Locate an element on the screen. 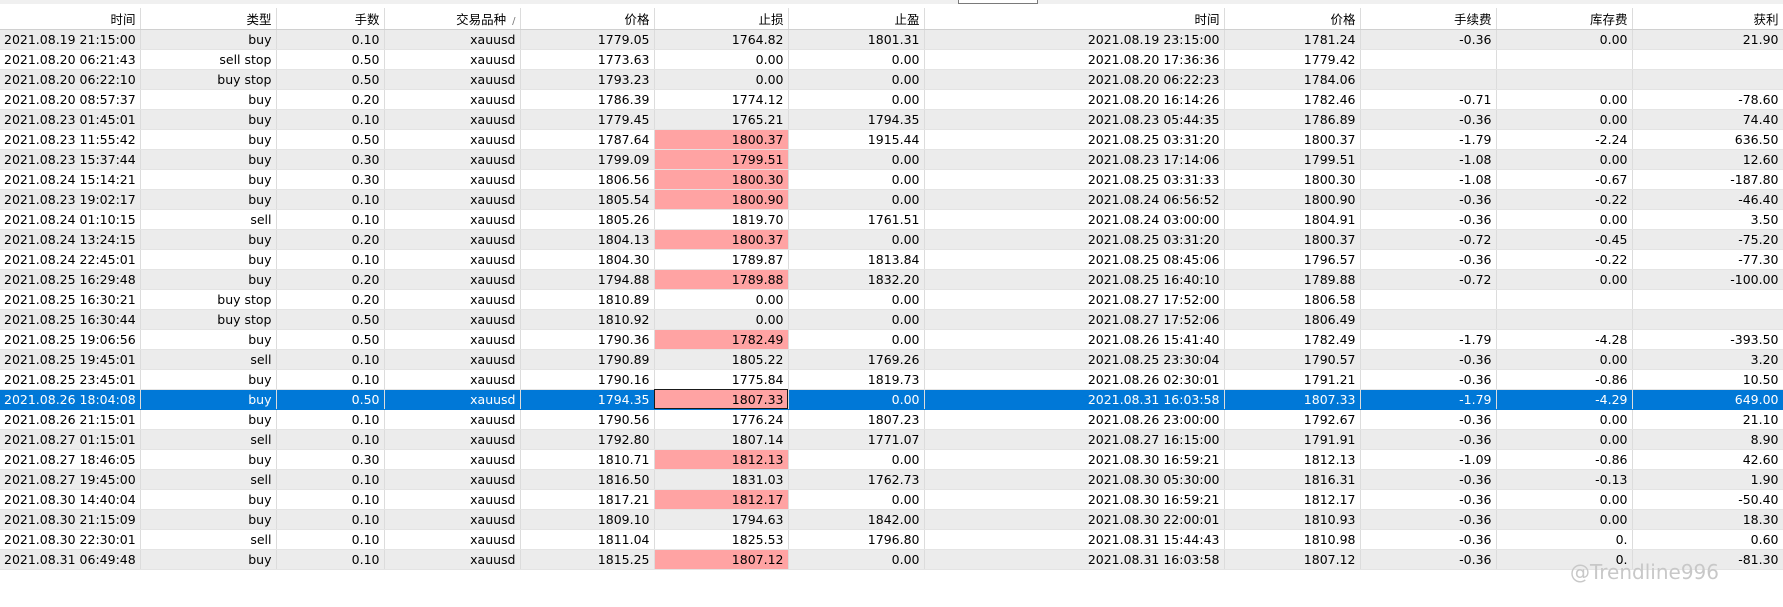  cell-price: 1810.89 is located at coordinates (587, 299).